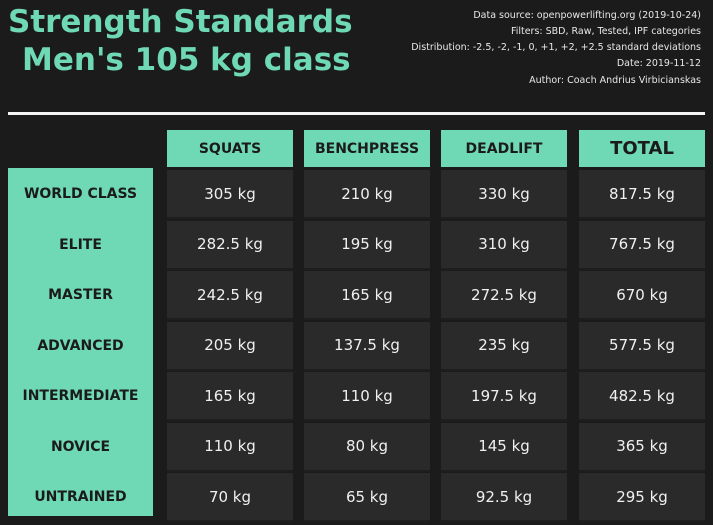  What do you see at coordinates (642, 447) in the screenshot?
I see `value-cell: 365 kg` at bounding box center [642, 447].